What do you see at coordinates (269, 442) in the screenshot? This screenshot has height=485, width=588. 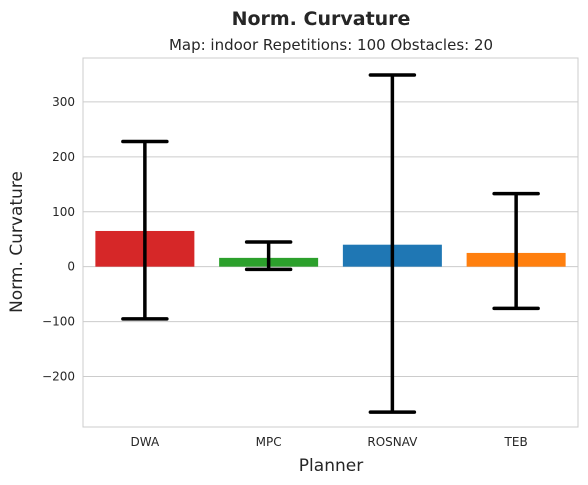 I see `x-tick-label: MPC` at bounding box center [269, 442].